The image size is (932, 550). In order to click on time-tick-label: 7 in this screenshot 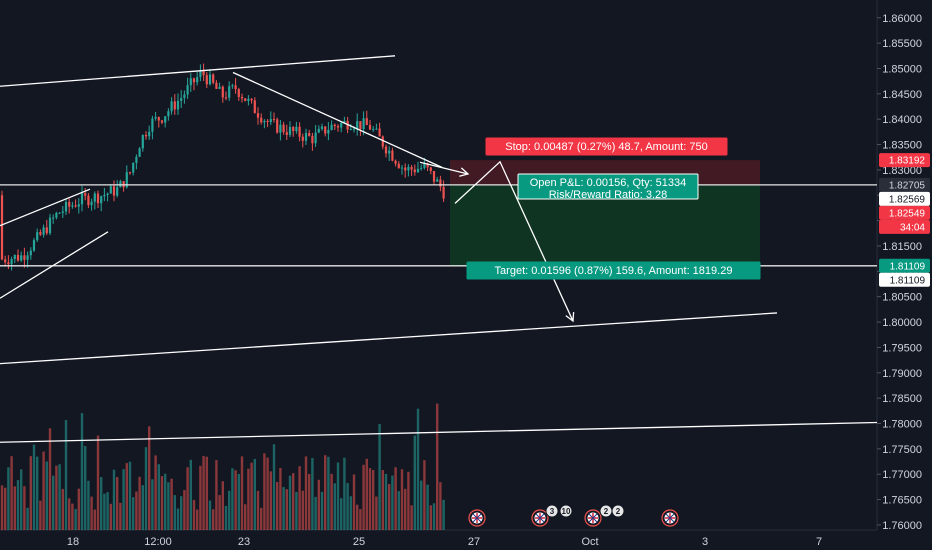, I will do `click(819, 542)`.